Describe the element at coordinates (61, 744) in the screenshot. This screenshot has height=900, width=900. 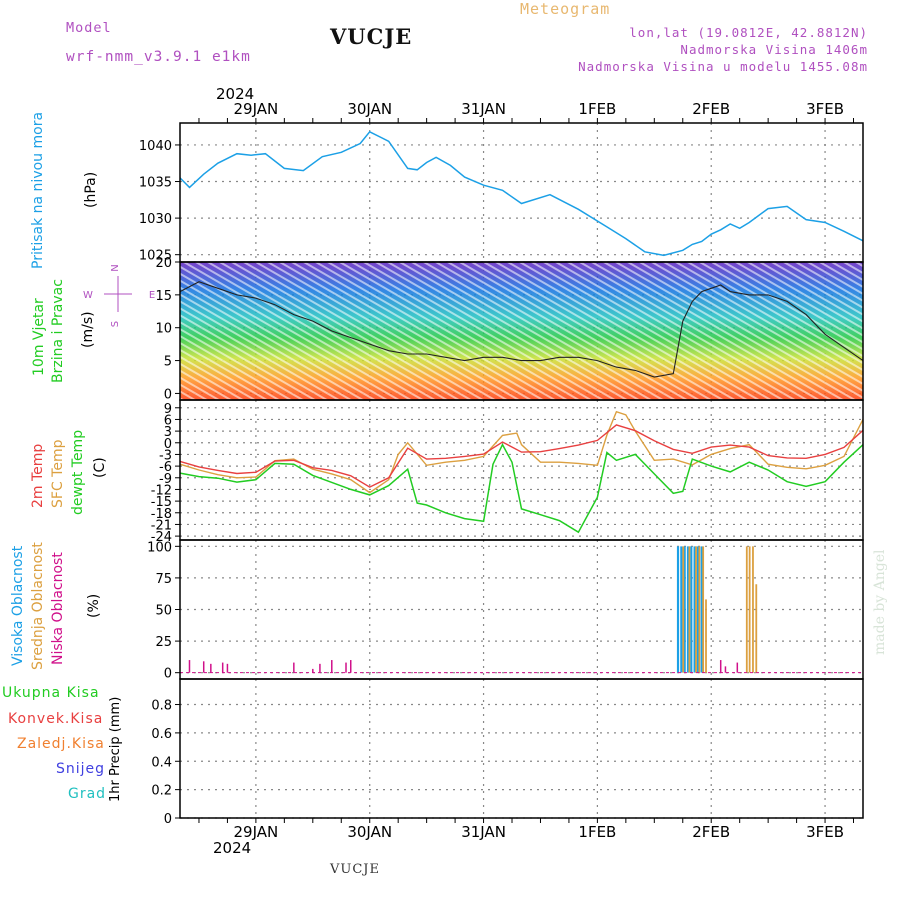
I see `freezing-precip-label: Zaledj.Kisa` at that location.